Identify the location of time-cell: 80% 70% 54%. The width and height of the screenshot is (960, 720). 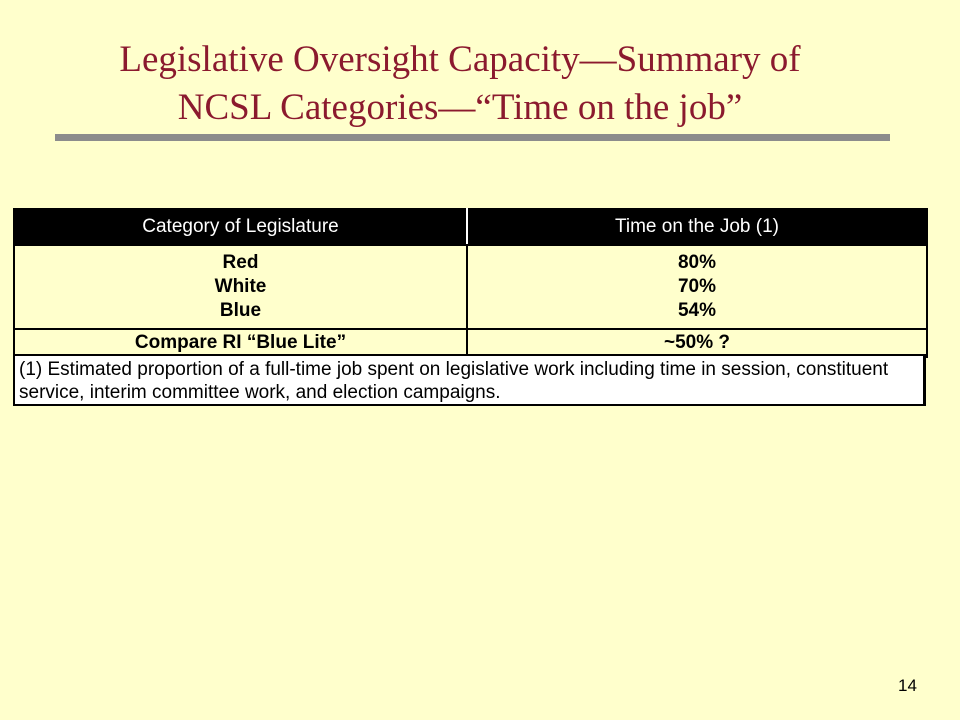
(697, 287).